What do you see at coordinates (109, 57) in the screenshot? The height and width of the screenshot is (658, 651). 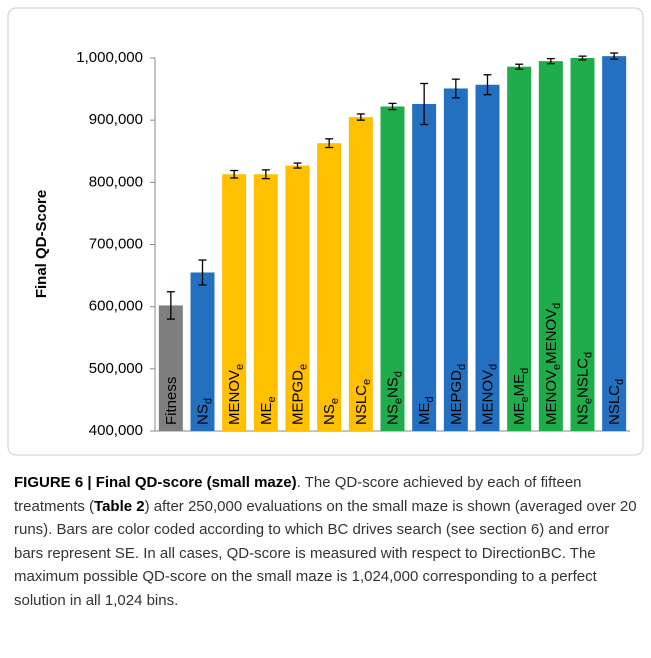 I see `y-tick-label: 1,000,000` at bounding box center [109, 57].